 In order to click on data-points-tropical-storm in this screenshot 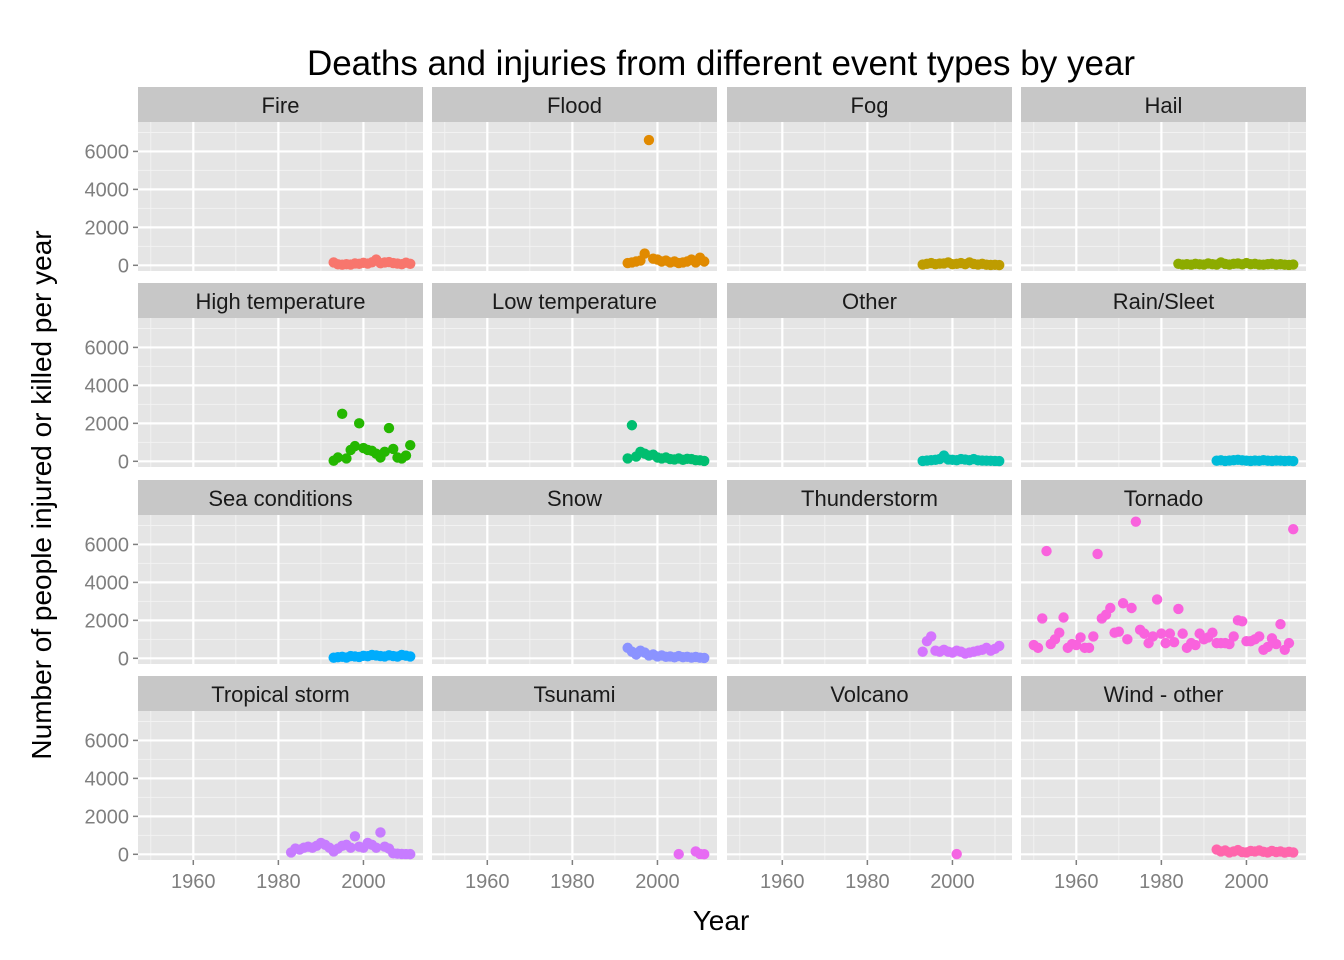, I will do `click(350, 843)`.